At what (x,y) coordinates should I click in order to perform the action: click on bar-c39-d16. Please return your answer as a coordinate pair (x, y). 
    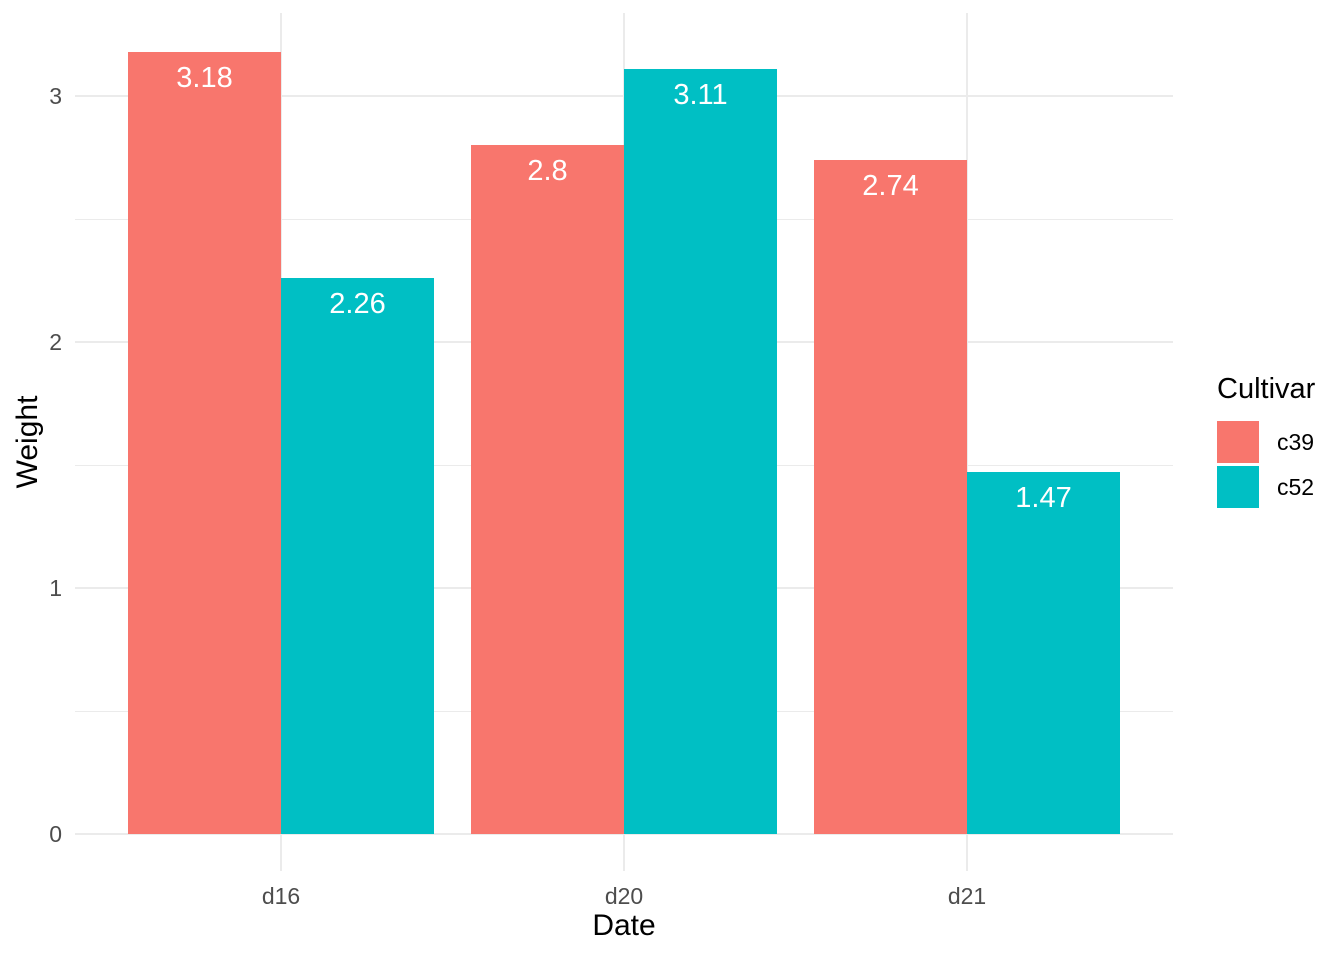
    Looking at the image, I should click on (204, 443).